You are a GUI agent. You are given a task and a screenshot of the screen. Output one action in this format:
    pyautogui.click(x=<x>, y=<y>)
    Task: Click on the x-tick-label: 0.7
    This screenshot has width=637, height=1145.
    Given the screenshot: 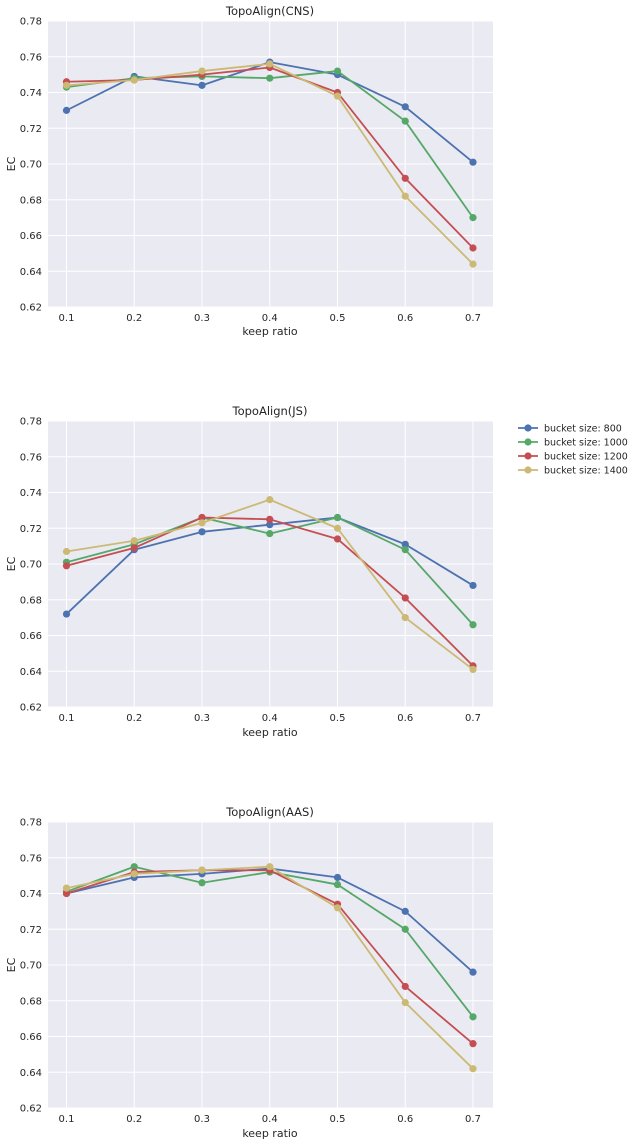 What is the action you would take?
    pyautogui.click(x=473, y=1119)
    